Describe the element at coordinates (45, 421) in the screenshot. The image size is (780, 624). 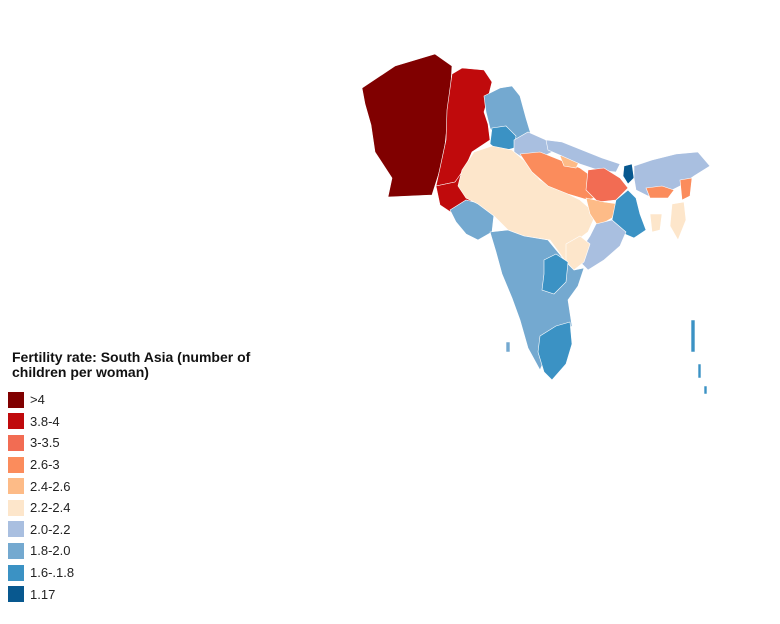
I see `legend-label: 3.8-4` at that location.